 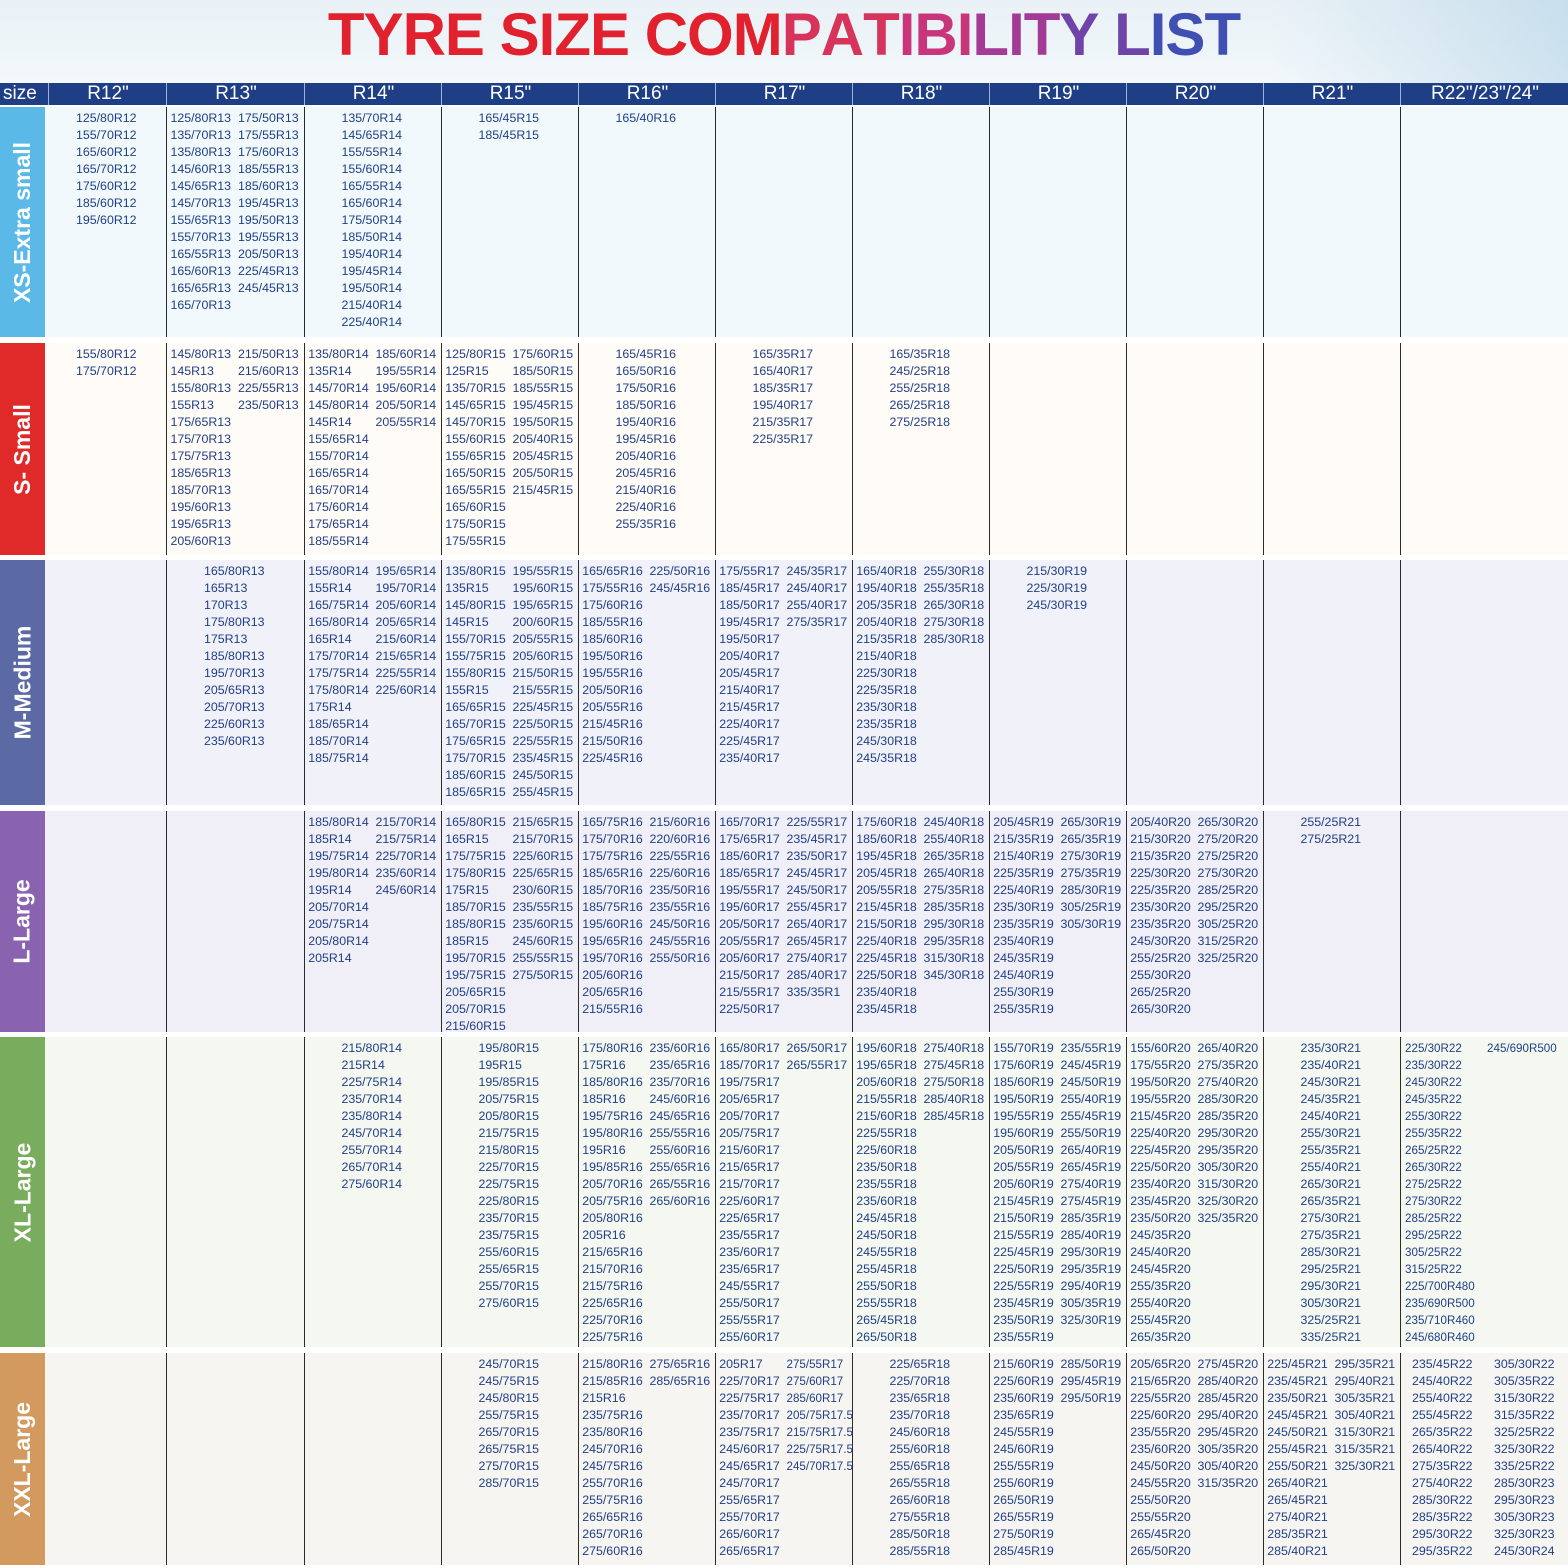 What do you see at coordinates (1023, 1218) in the screenshot?
I see `tyre-size: 215/50R19` at bounding box center [1023, 1218].